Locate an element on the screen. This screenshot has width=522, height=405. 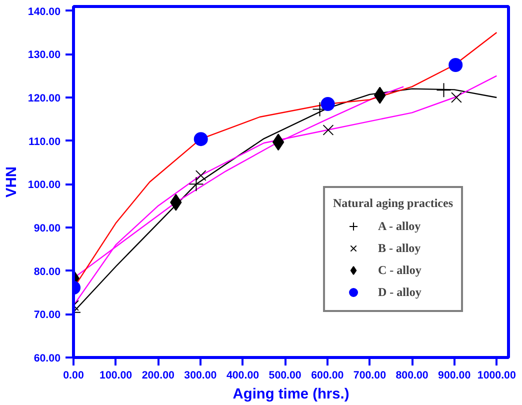
x-tick-label: 500.00 is located at coordinates (285, 376).